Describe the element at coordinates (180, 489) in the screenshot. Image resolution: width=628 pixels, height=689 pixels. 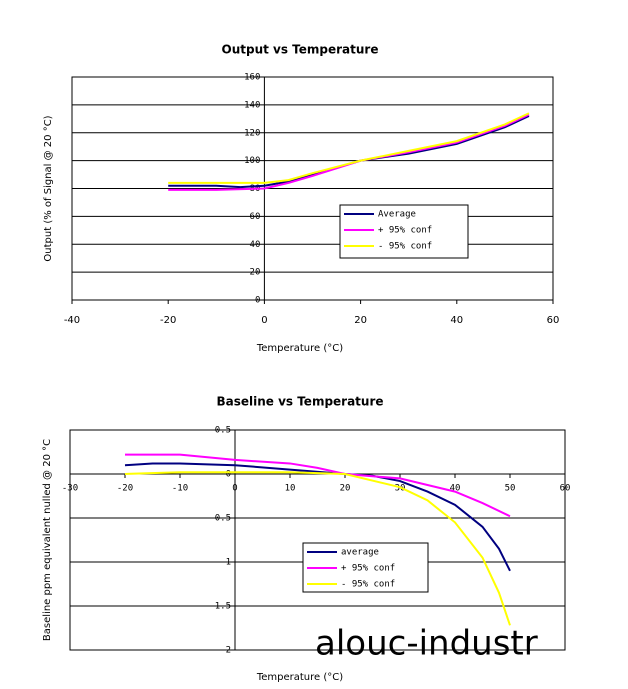
I see `x-tick-label: -10` at that location.